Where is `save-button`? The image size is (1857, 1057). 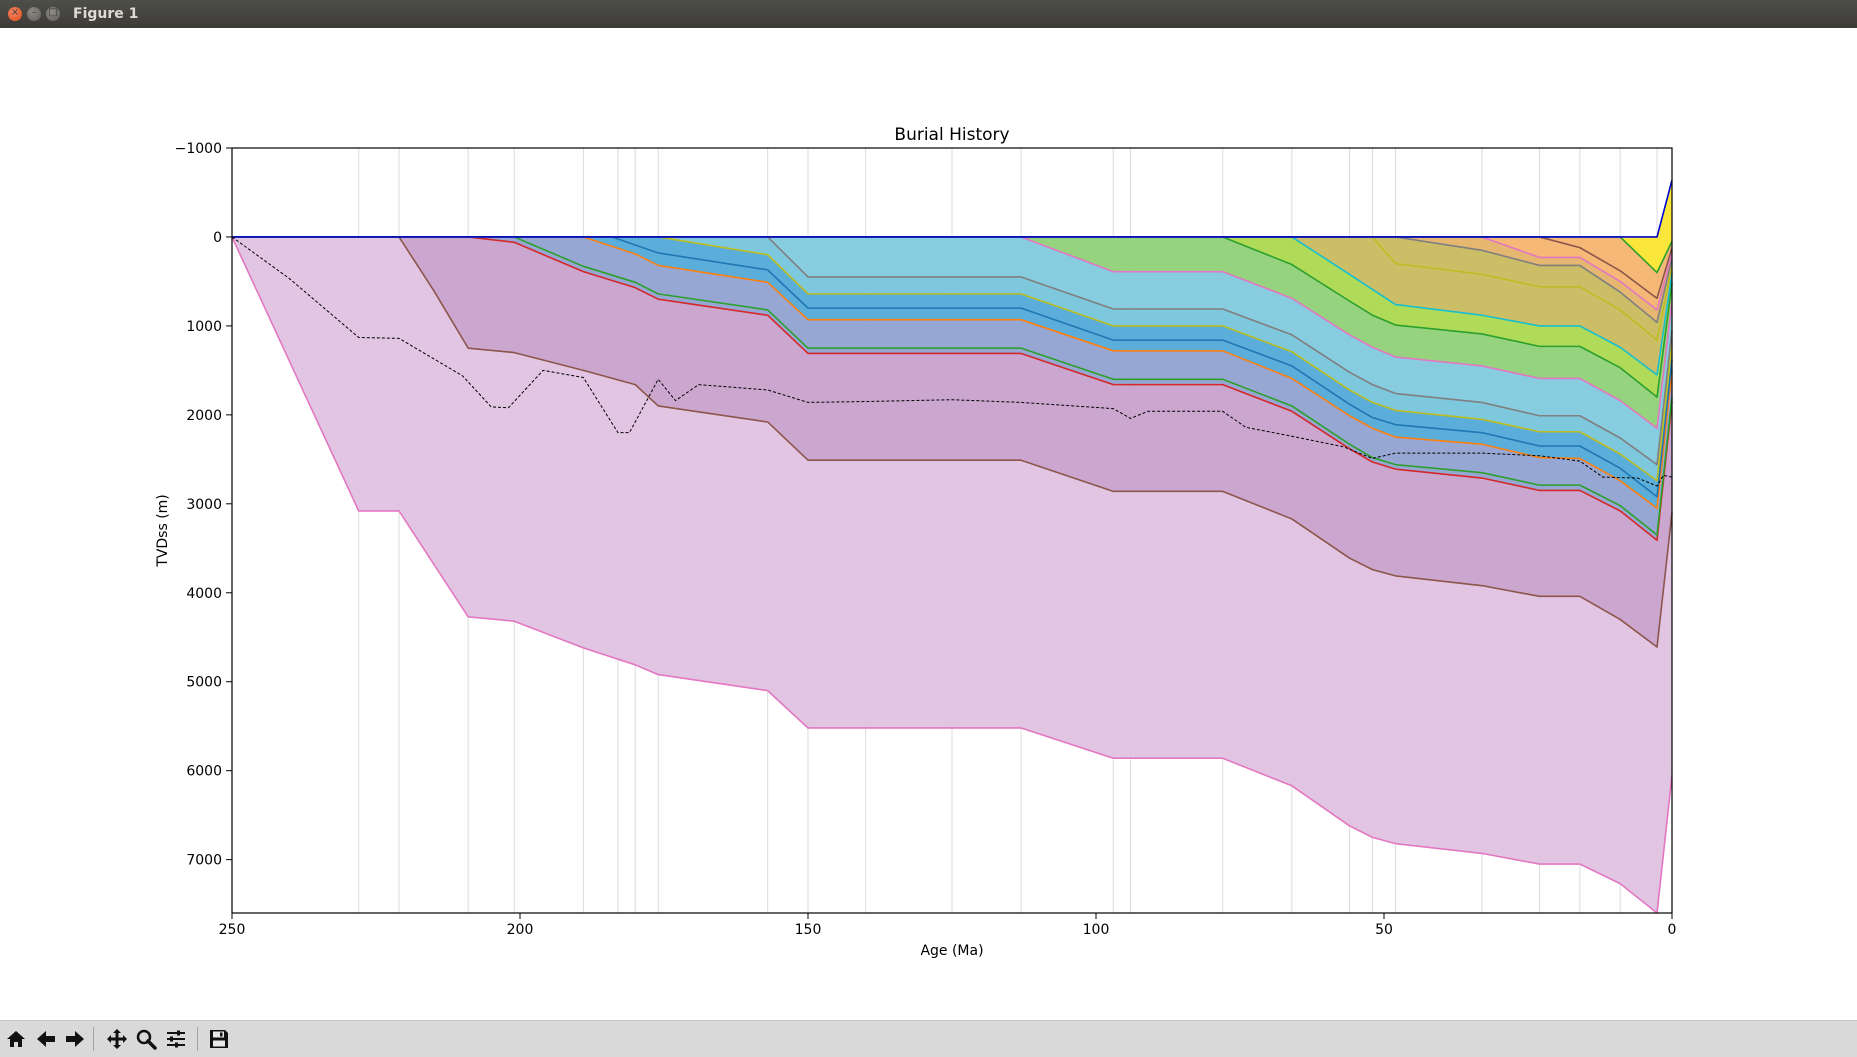 save-button is located at coordinates (219, 1039).